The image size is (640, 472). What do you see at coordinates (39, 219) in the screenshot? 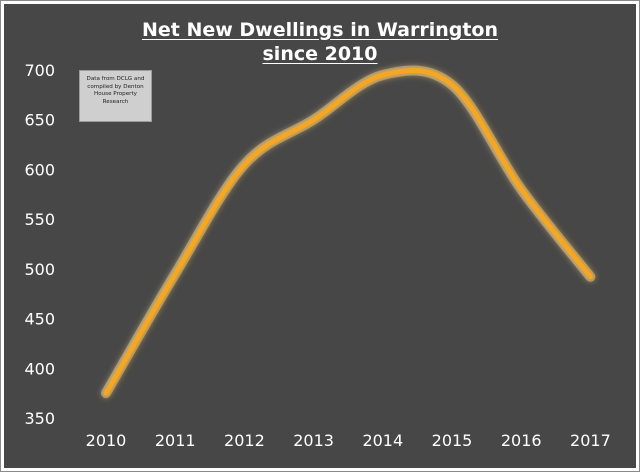
I see `y-tick-label: 550` at bounding box center [39, 219].